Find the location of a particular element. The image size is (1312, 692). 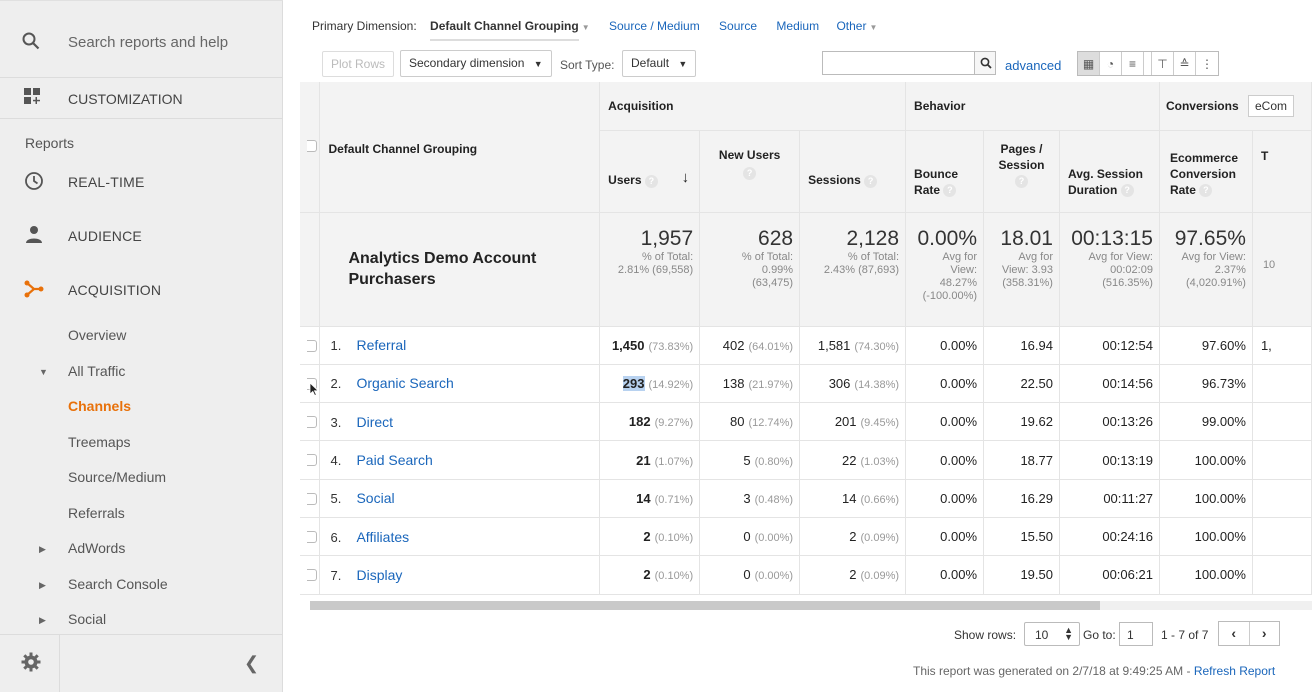

dimension-header: Default Channel Grouping is located at coordinates (460, 147).